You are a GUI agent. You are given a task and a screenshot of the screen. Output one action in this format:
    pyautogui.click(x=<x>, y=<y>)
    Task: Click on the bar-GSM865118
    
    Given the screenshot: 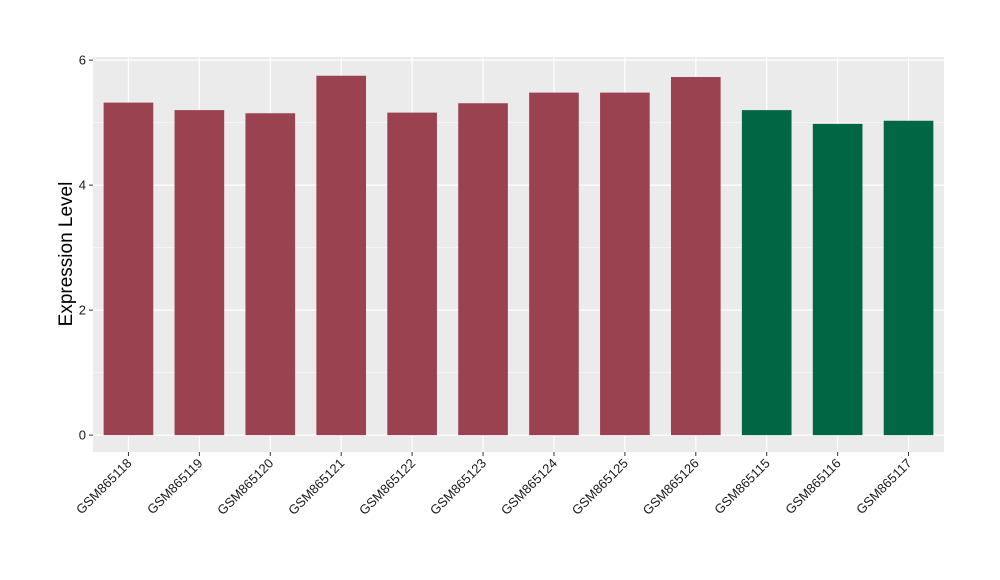 What is the action you would take?
    pyautogui.click(x=128, y=269)
    